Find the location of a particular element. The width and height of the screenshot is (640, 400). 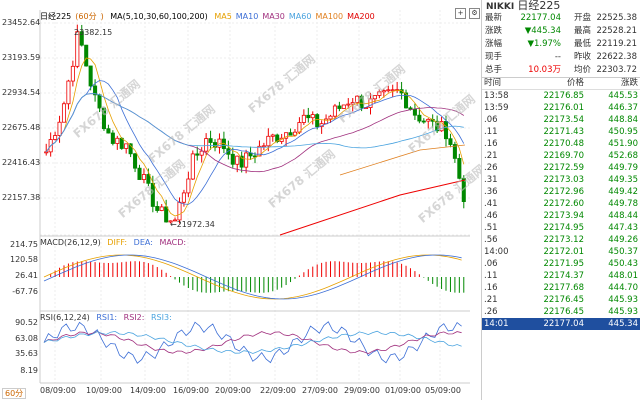

tick-row: .11 22174.37 448.01 is located at coordinates (561, 276).